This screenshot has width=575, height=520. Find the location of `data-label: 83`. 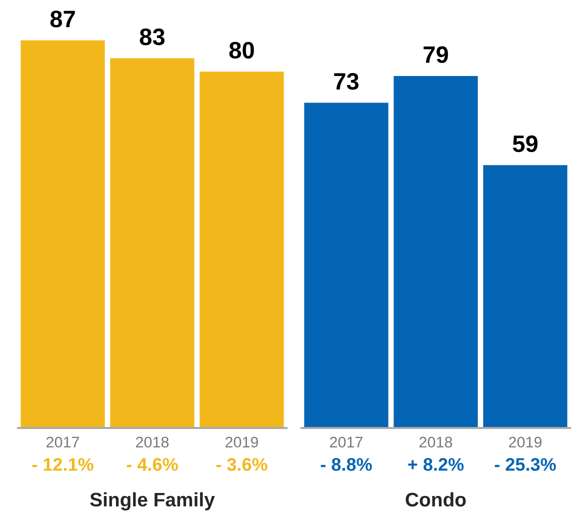

data-label: 83 is located at coordinates (152, 37).